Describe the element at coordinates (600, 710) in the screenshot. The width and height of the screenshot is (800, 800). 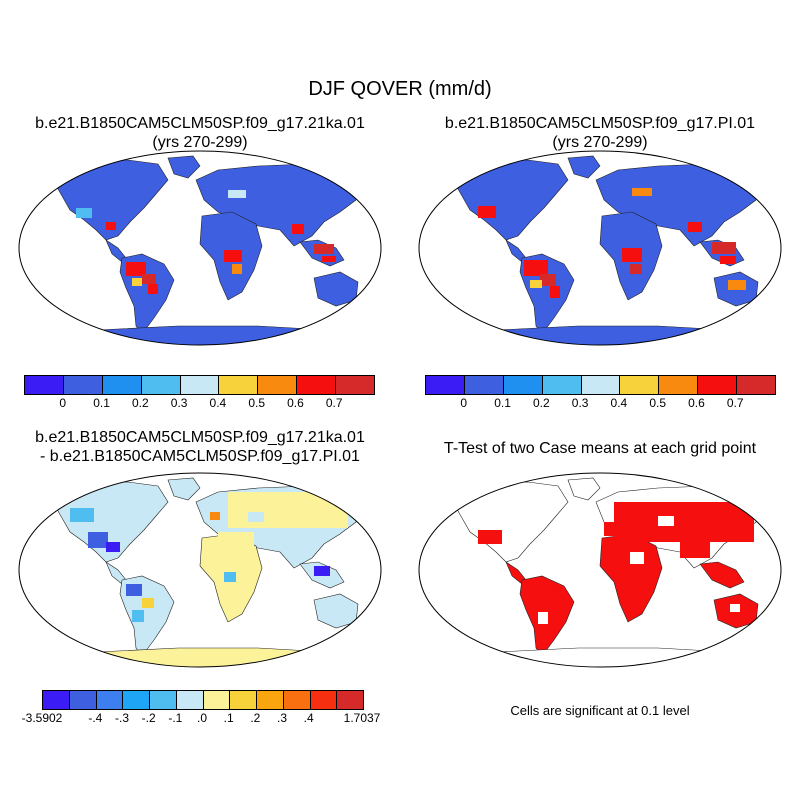
I see `significance-note: Cells are significant at 0.1 level` at that location.